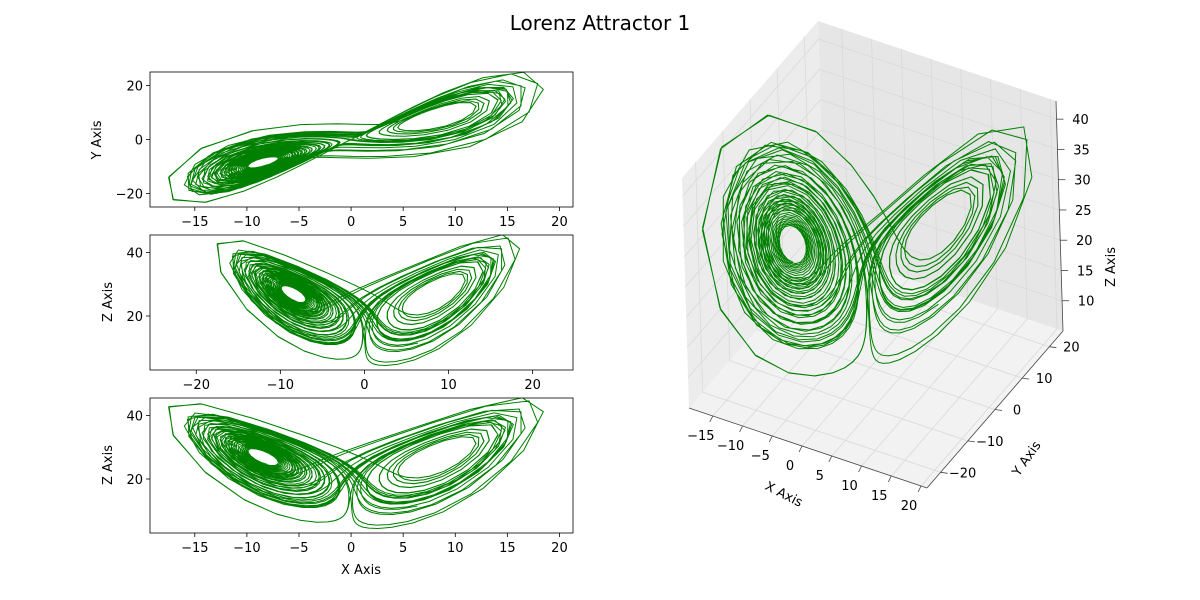 This screenshot has height=600, width=1200. I want to click on x-tick-label: −20, so click(196, 385).